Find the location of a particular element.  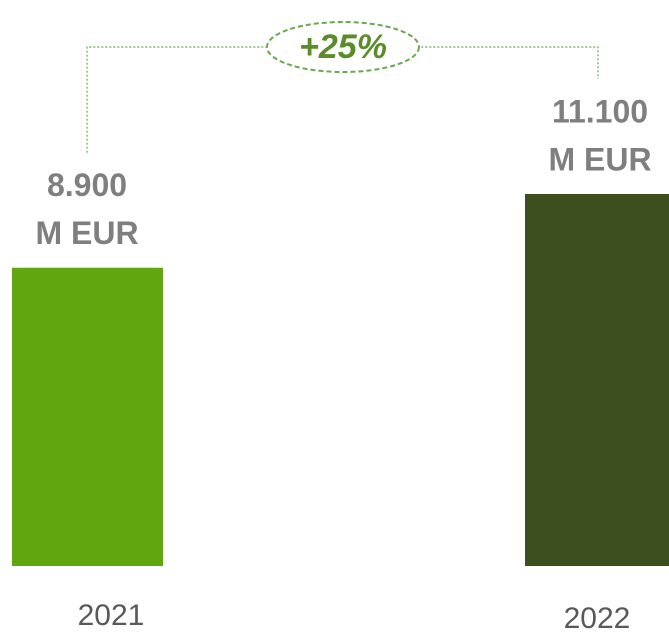

annotation-bubble is located at coordinates (343, 47).